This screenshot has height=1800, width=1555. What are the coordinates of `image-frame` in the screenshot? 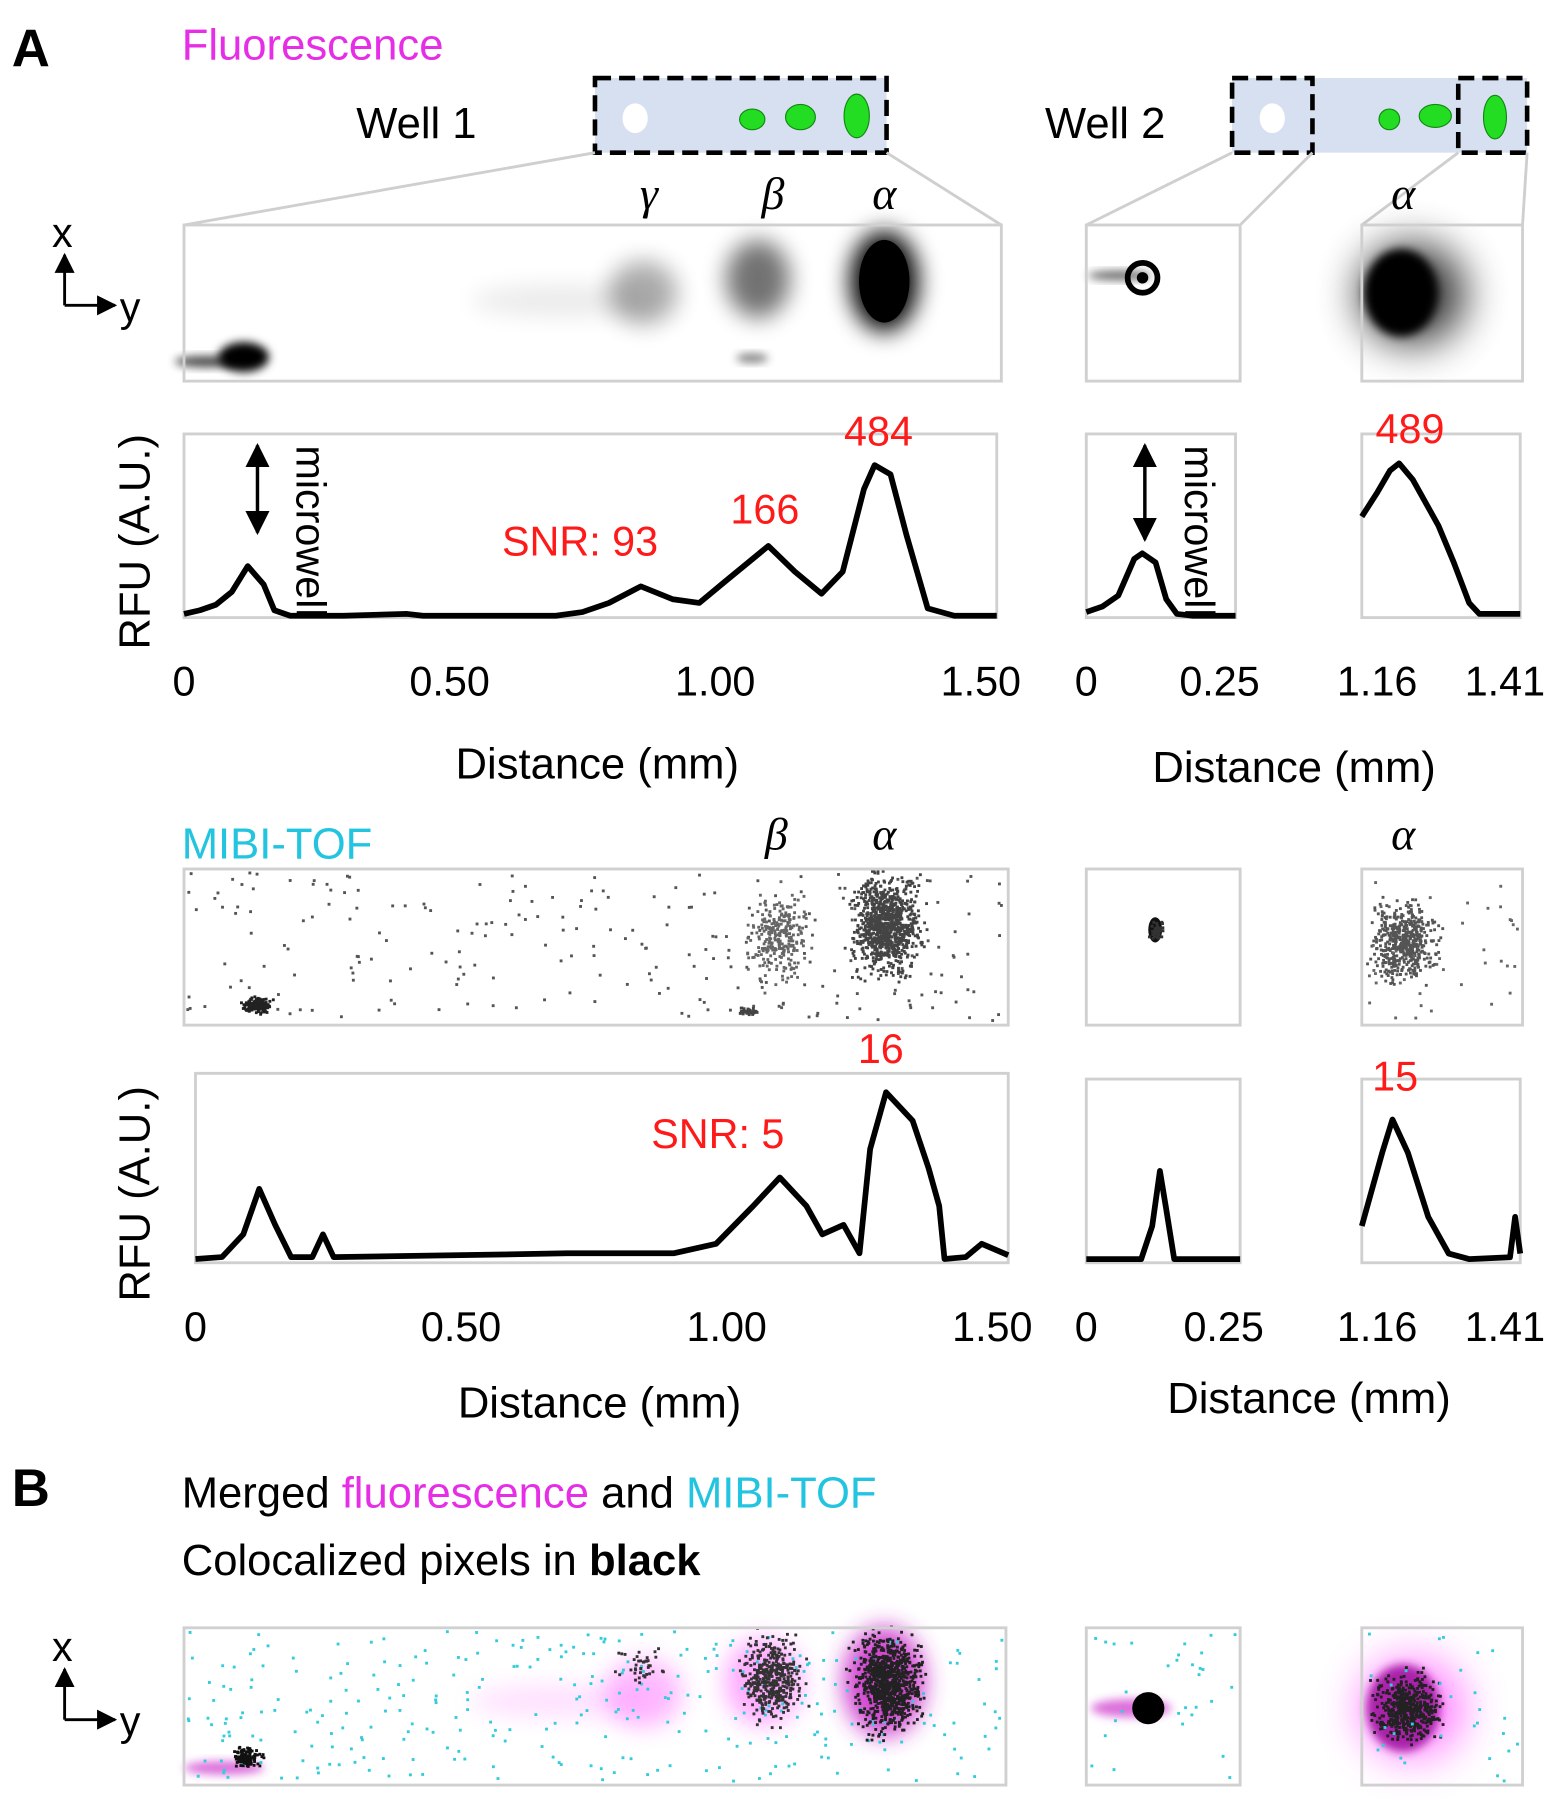 It's located at (595, 1706).